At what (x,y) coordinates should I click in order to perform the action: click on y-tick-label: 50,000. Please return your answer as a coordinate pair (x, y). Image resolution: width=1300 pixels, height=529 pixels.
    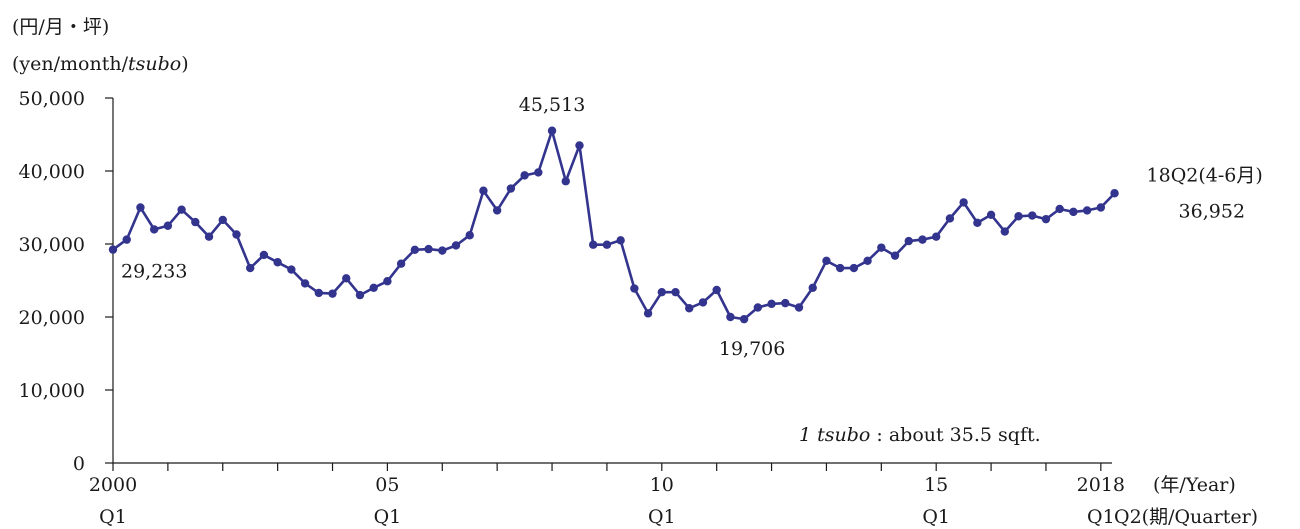
    Looking at the image, I should click on (52, 99).